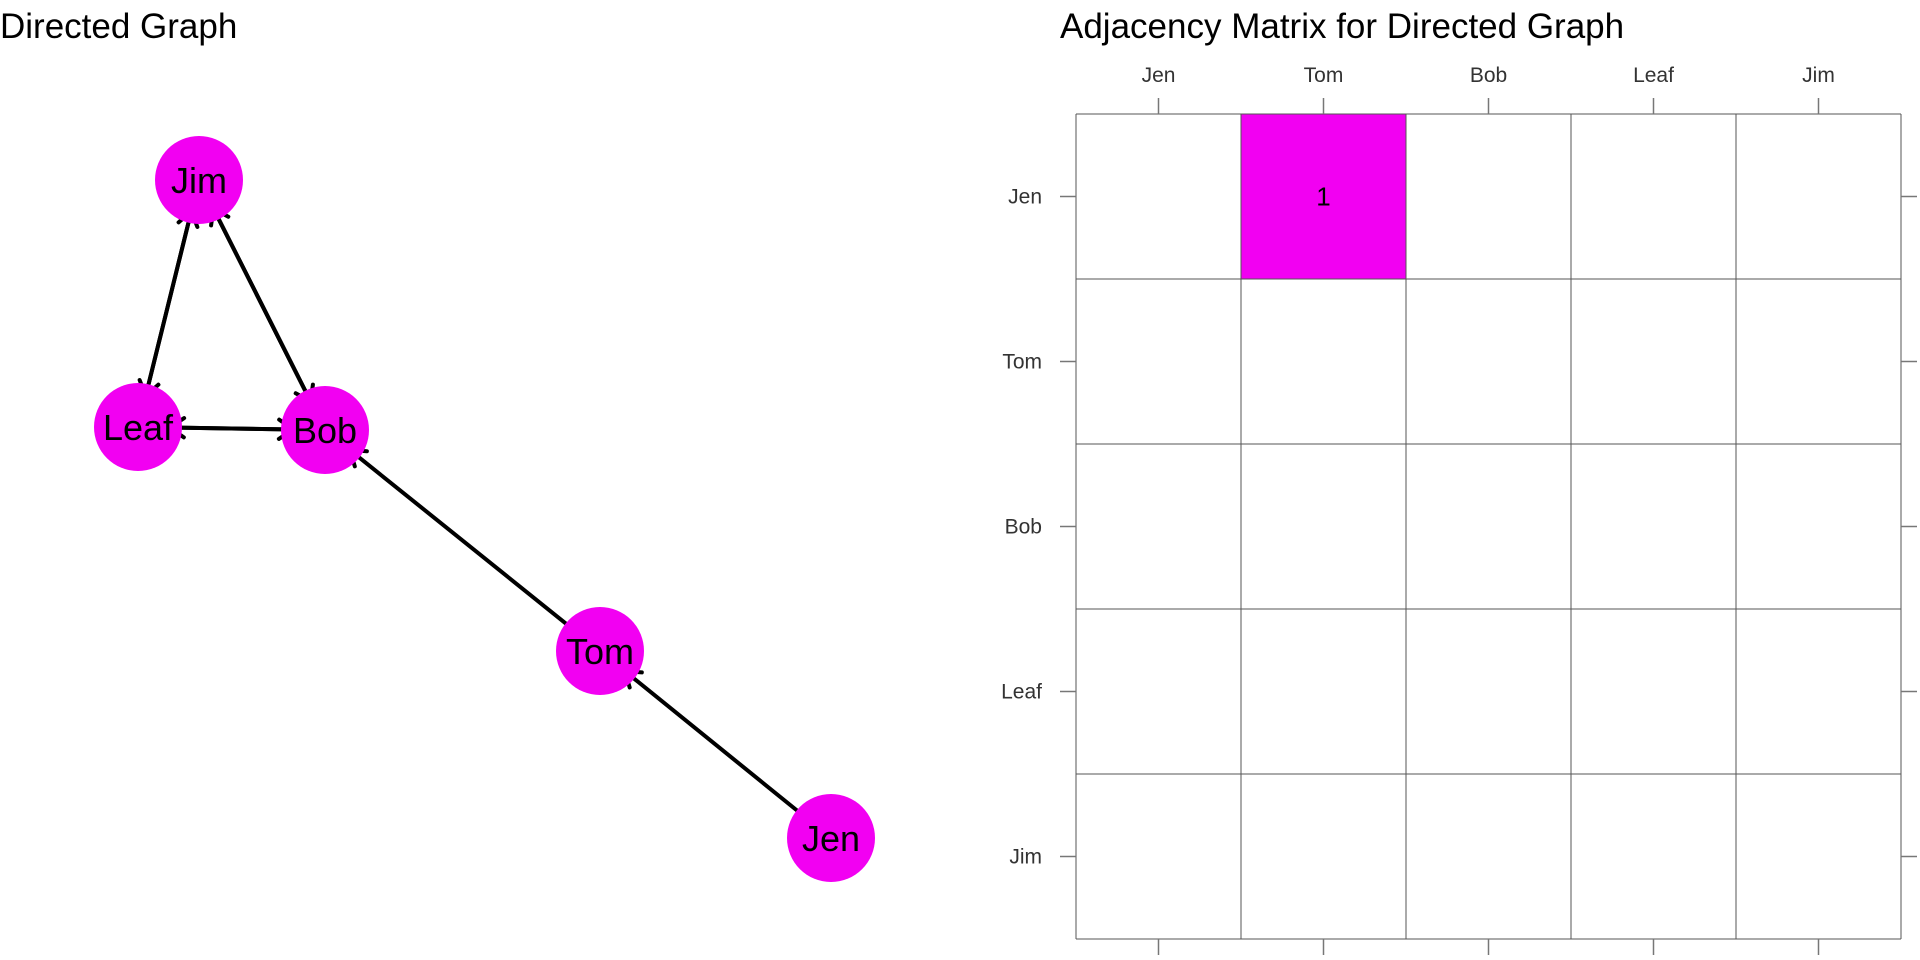  What do you see at coordinates (1342, 26) in the screenshot?
I see `matrix-title: Adjacency Matrix for Directed Graph` at bounding box center [1342, 26].